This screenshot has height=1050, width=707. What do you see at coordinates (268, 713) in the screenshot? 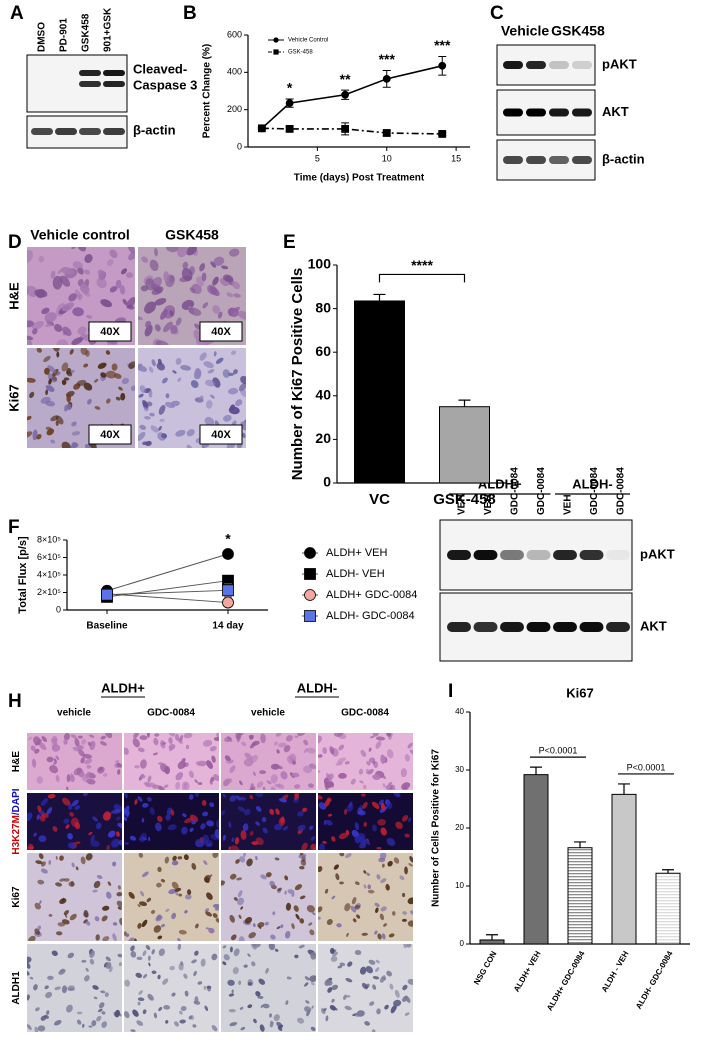
I see `column-label: vehicle` at bounding box center [268, 713].